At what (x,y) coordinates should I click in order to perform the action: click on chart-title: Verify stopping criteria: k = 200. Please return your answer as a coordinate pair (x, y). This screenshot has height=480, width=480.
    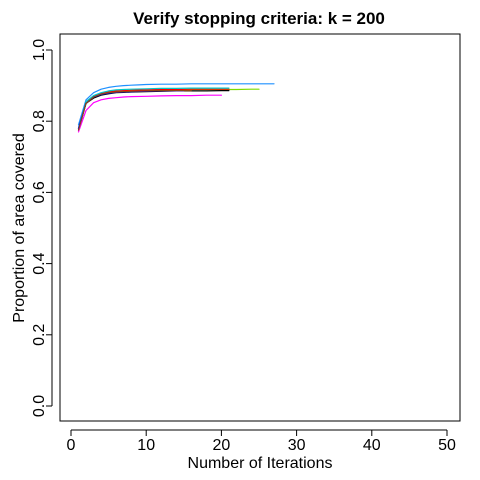
    Looking at the image, I should click on (259, 18).